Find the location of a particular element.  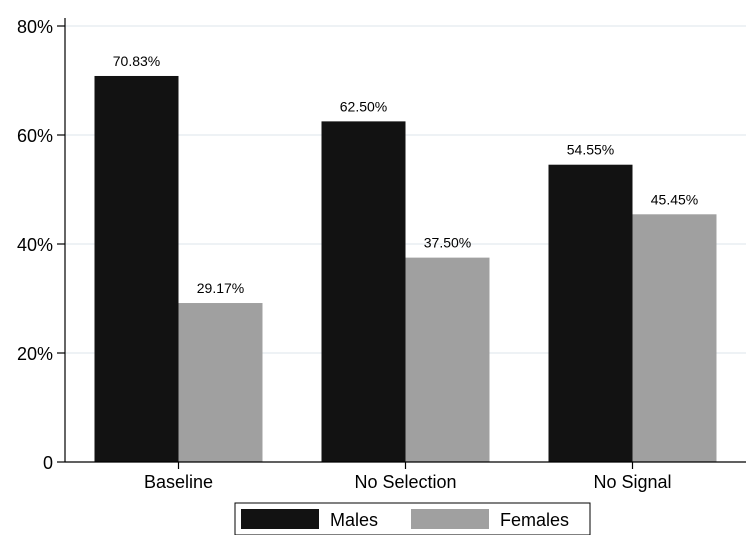

x-tick-label: Baseline is located at coordinates (178, 482).